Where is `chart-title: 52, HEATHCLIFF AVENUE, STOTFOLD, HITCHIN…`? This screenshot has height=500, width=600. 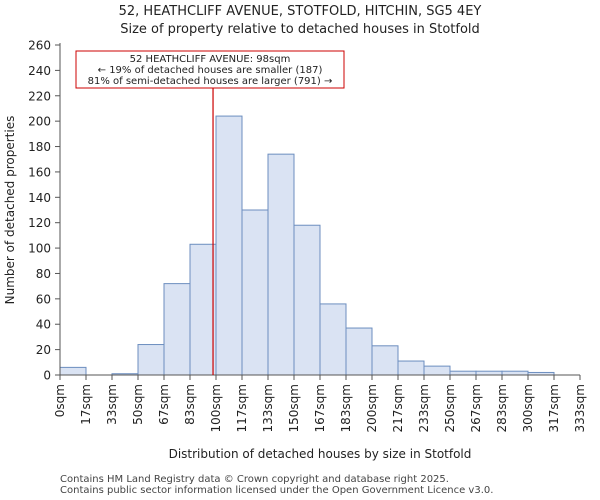 chart-title: 52, HEATHCLIFF AVENUE, STOTFOLD, HITCHIN… is located at coordinates (300, 11).